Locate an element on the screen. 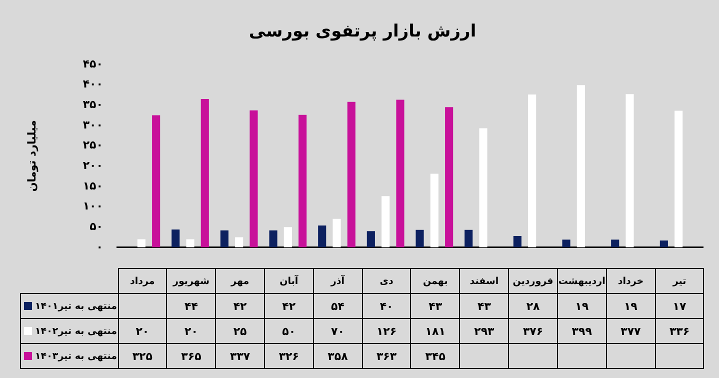  data-label: ۱۲۶ is located at coordinates (386, 331).